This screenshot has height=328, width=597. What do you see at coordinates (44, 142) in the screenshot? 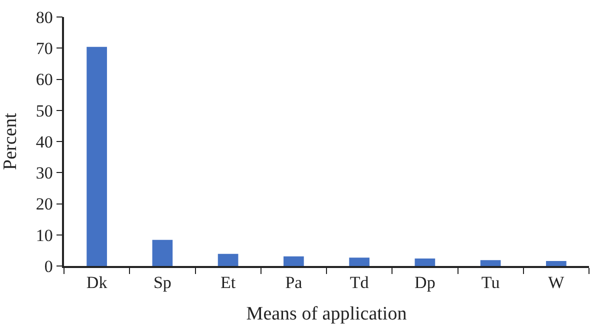
I see `y-tick-label: 40` at bounding box center [44, 142].